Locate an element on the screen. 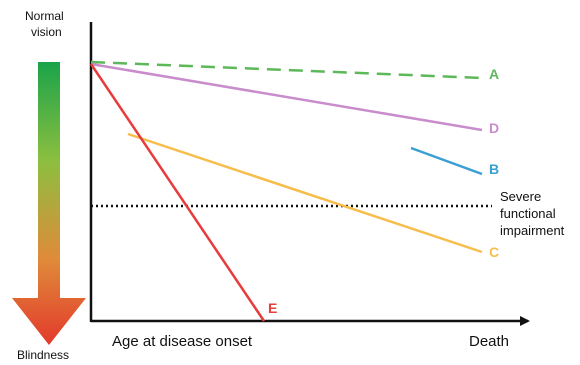 Image resolution: width=580 pixels, height=365 pixels. threshold-label-line3: impairment is located at coordinates (532, 230).